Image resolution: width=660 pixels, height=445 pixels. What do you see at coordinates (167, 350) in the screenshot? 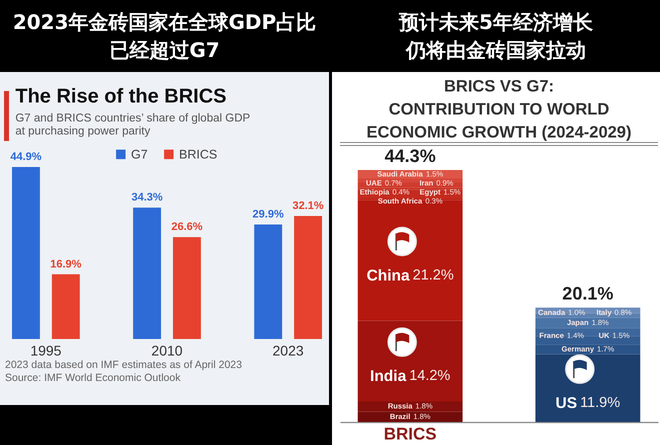
I see `x-tick-label: 2010` at bounding box center [167, 350].